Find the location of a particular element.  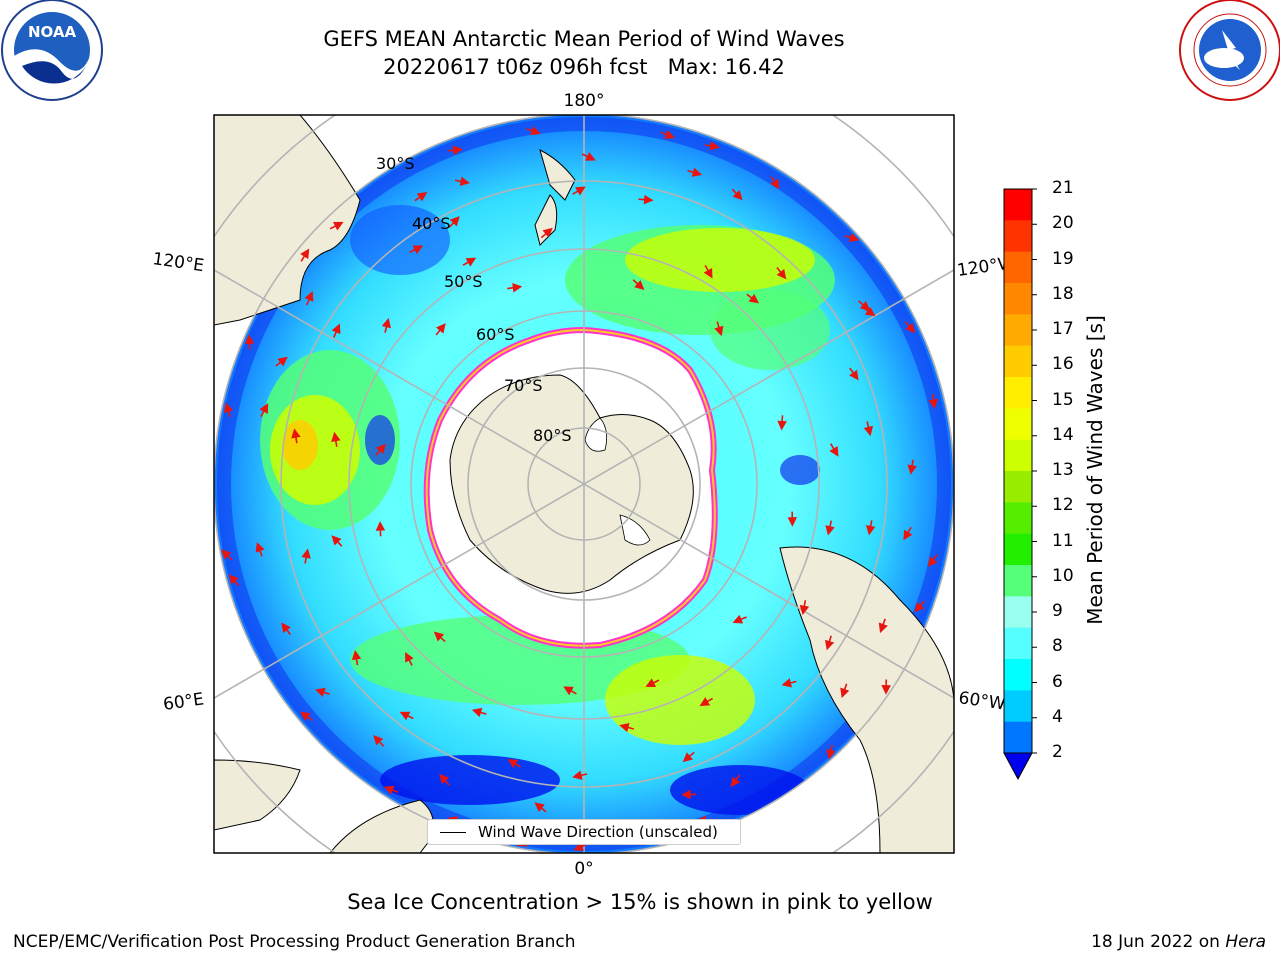

lon-label-60e: 60°E is located at coordinates (183, 701).